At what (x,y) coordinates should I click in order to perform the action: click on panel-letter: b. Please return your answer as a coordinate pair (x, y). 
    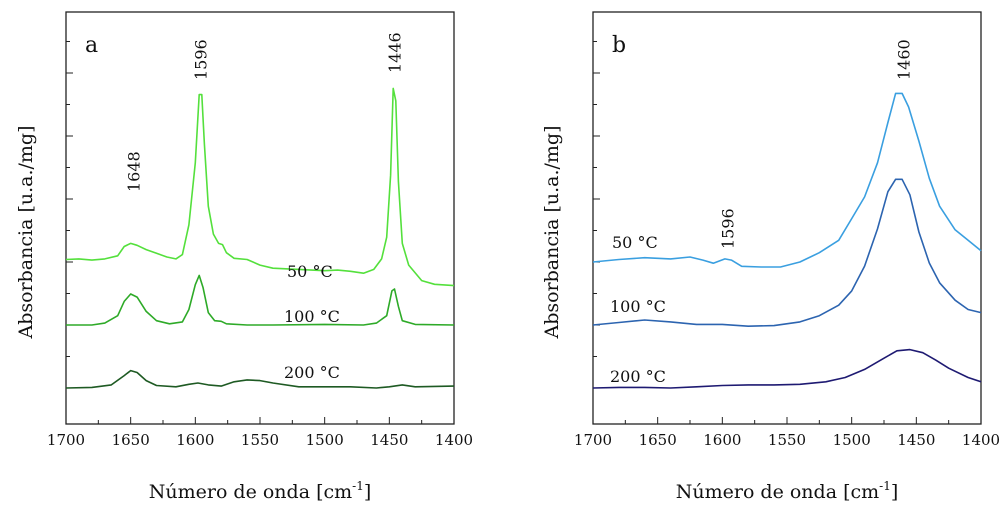
    Looking at the image, I should click on (619, 45).